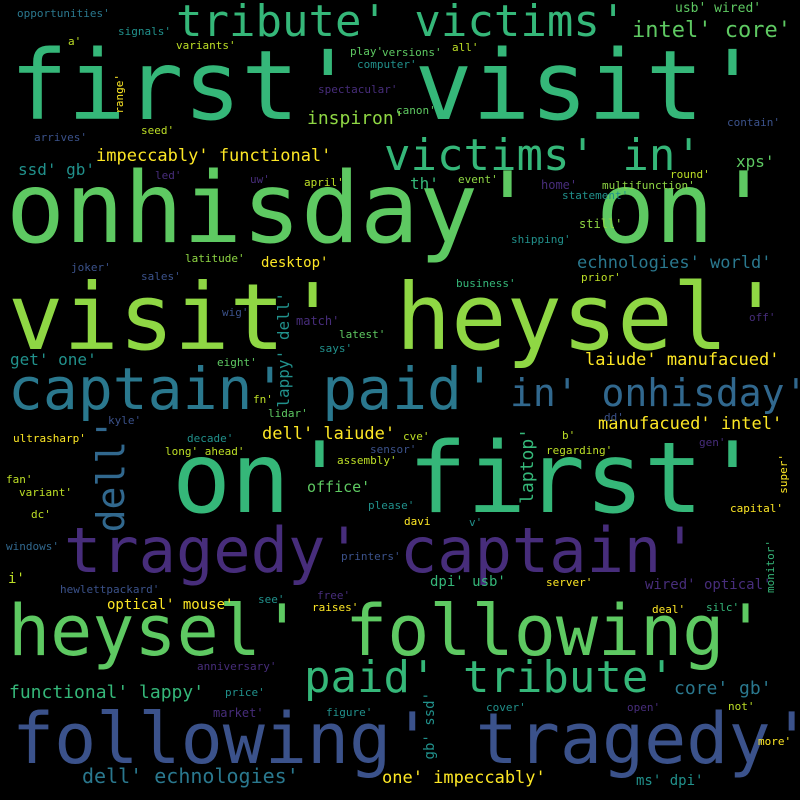 The height and width of the screenshot is (800, 800). I want to click on word-wired-optical: wired' optical', so click(708, 585).